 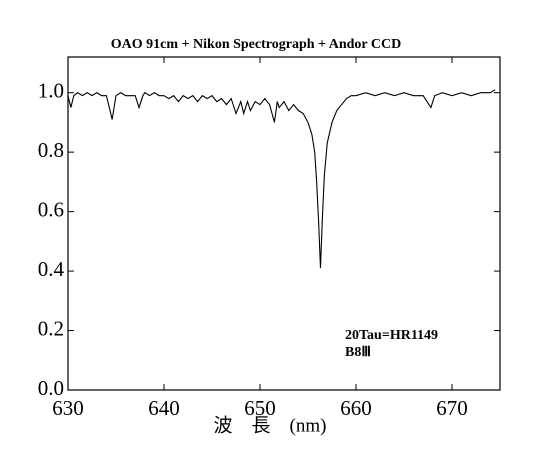 I want to click on x-tick-label: 640, so click(x=164, y=408).